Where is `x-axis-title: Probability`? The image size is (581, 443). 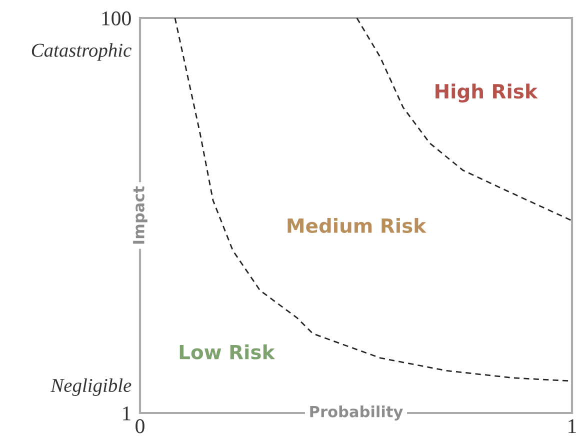
x-axis-title: Probability is located at coordinates (356, 413).